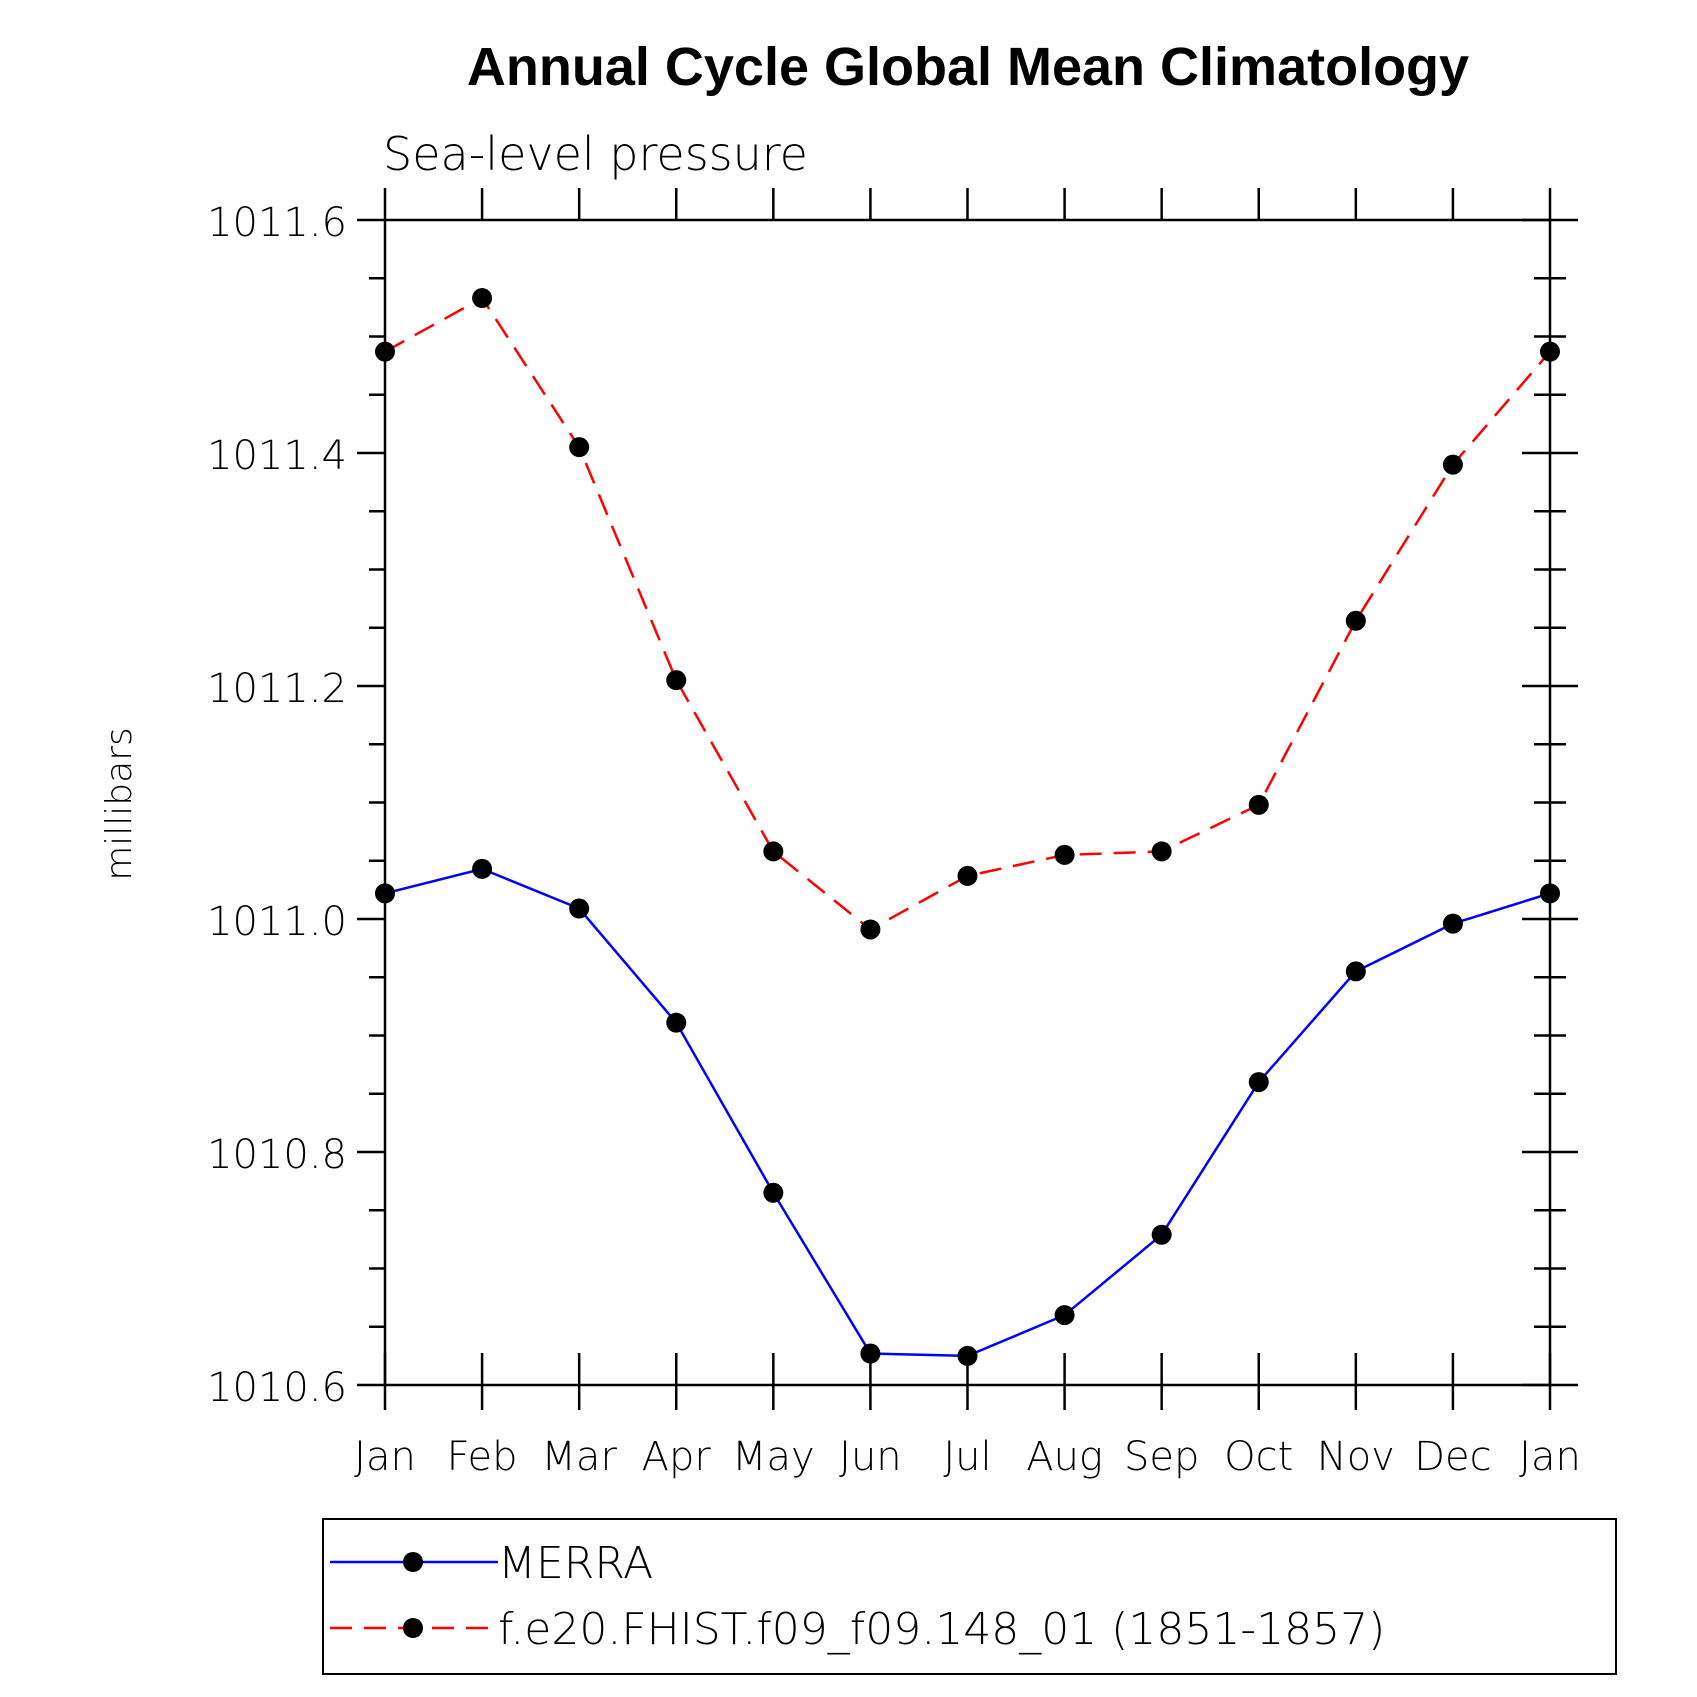  What do you see at coordinates (941, 1629) in the screenshot?
I see `legend-label-fhist: f.e20.FHIST.f09_f09.148_01 (1851-1857)` at bounding box center [941, 1629].